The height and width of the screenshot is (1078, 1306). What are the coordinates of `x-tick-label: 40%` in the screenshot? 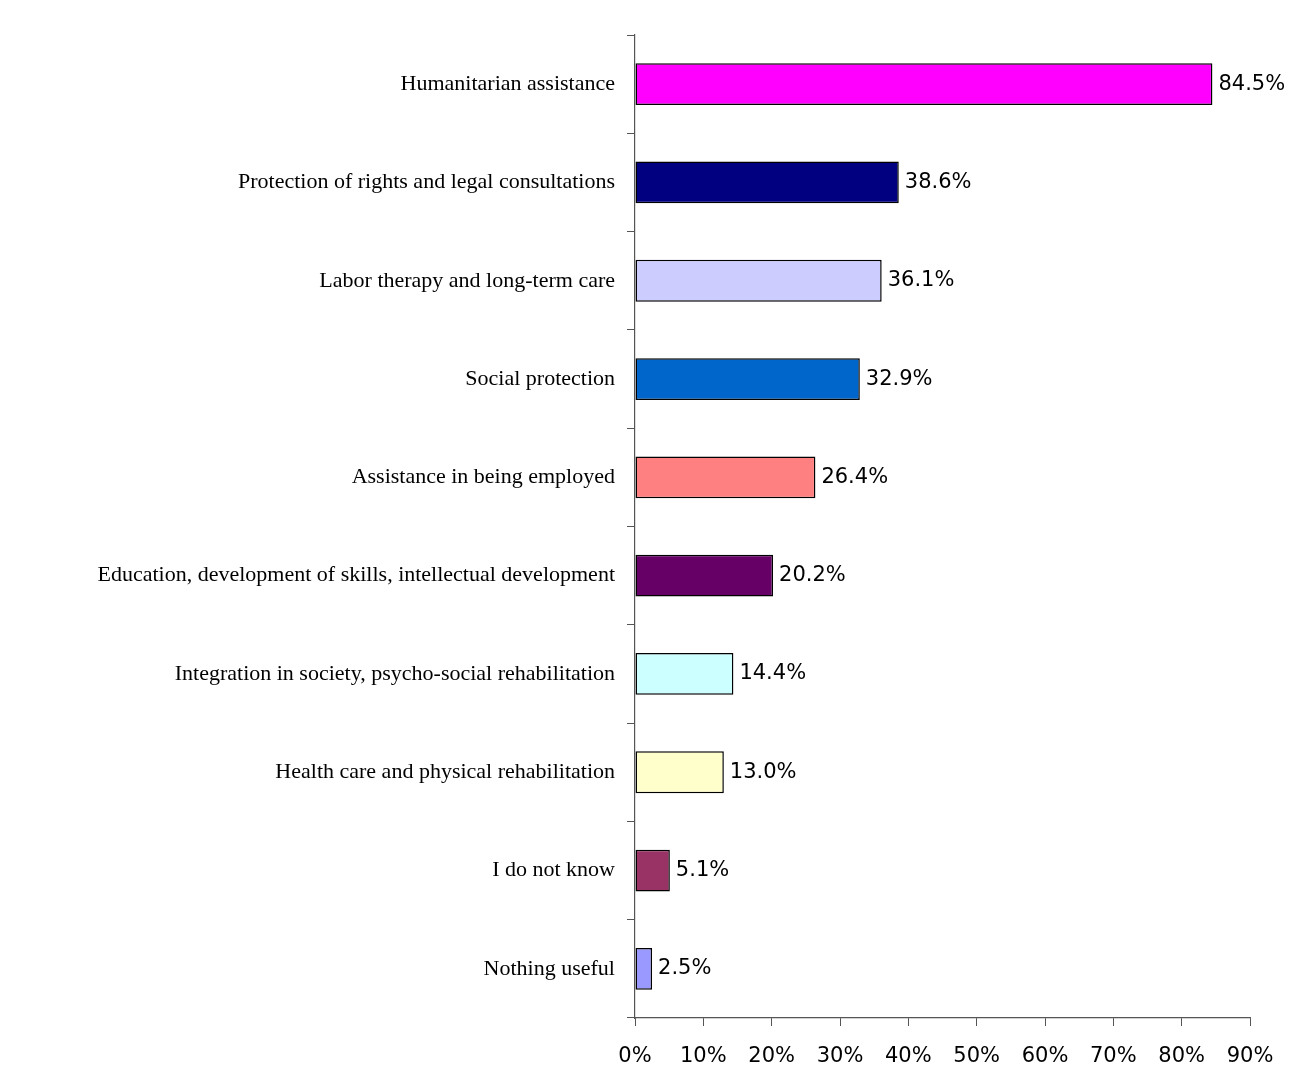 It's located at (908, 1055).